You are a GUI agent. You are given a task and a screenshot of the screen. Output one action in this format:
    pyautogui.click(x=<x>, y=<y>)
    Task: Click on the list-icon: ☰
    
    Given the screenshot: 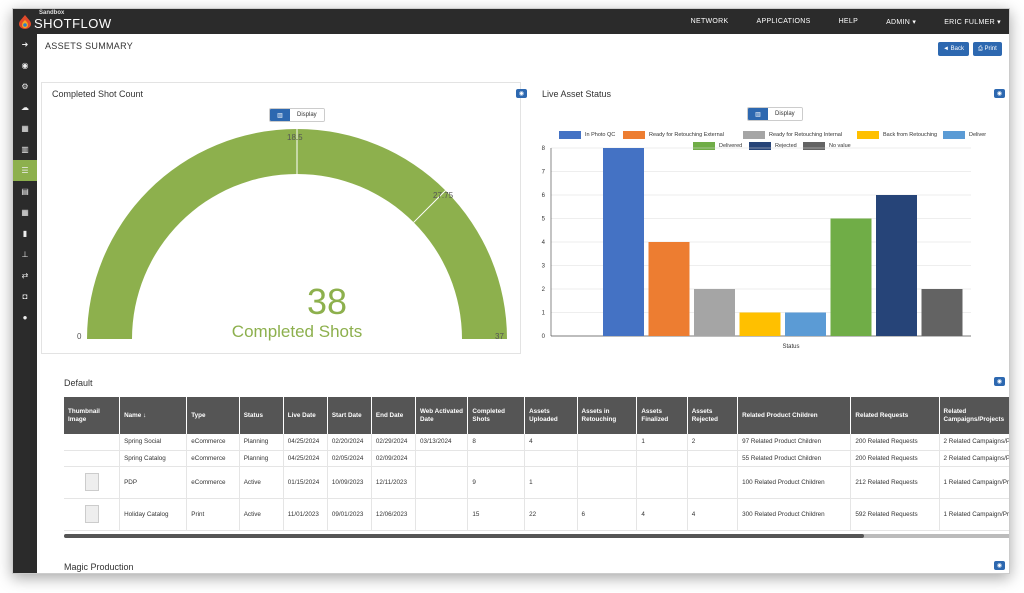 What is the action you would take?
    pyautogui.click(x=25, y=170)
    